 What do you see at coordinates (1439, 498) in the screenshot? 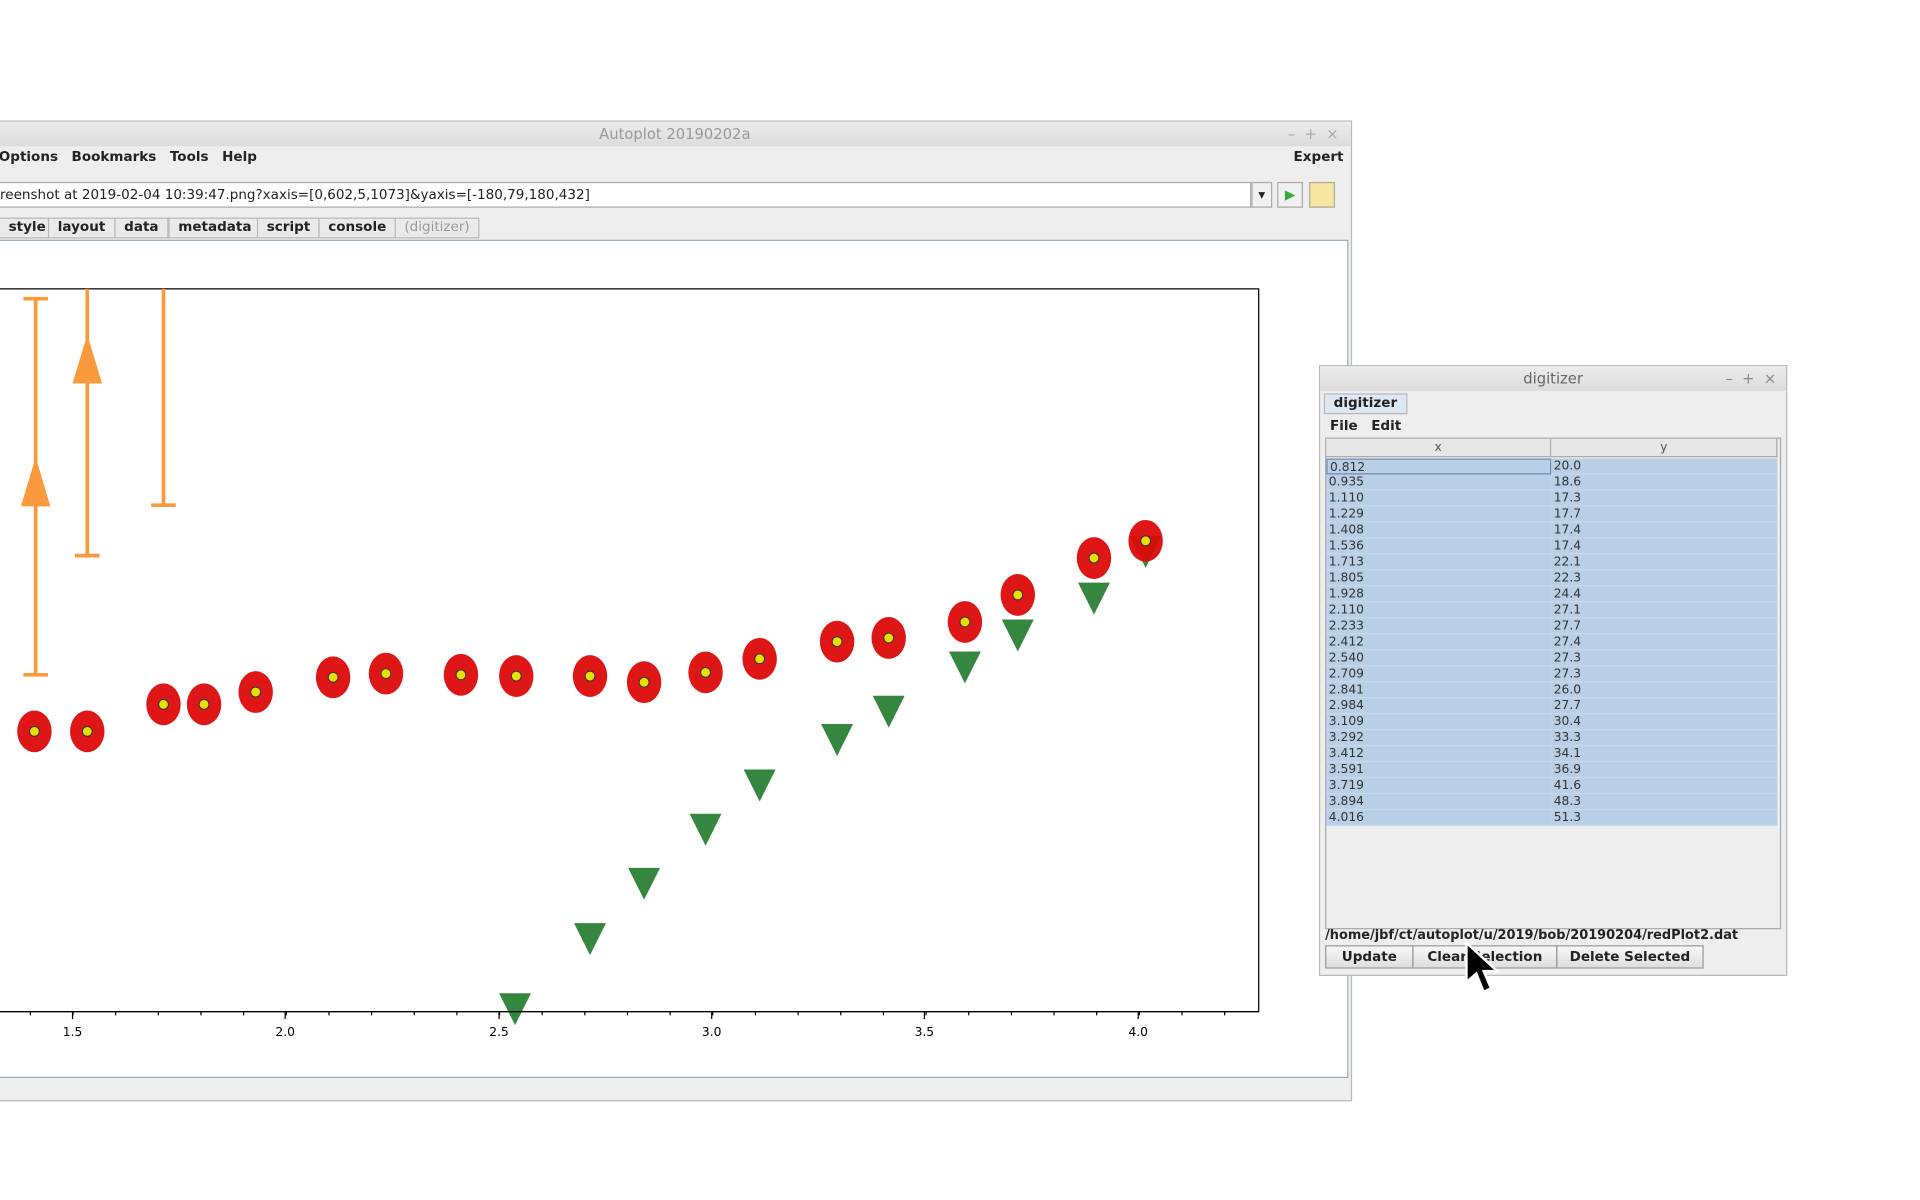
I see `table-cell: 1.110` at bounding box center [1439, 498].